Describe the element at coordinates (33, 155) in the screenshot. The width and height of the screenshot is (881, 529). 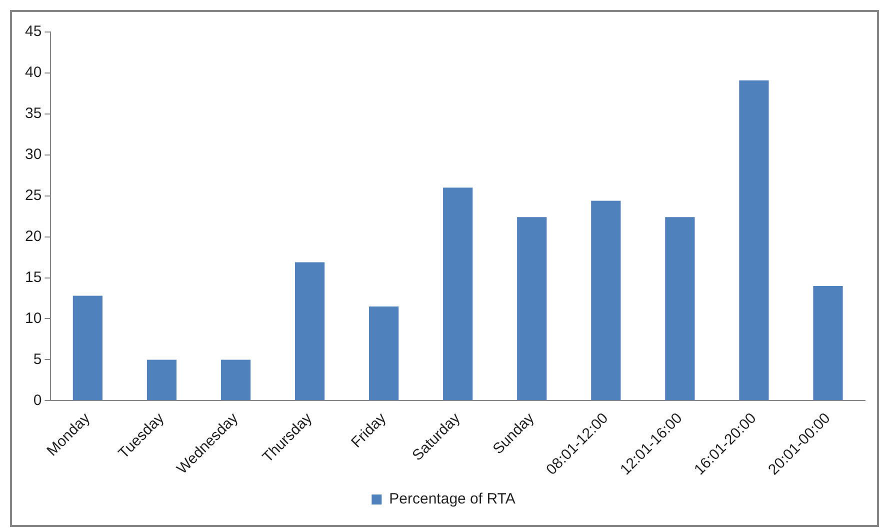
I see `y-tick-label: 30` at that location.